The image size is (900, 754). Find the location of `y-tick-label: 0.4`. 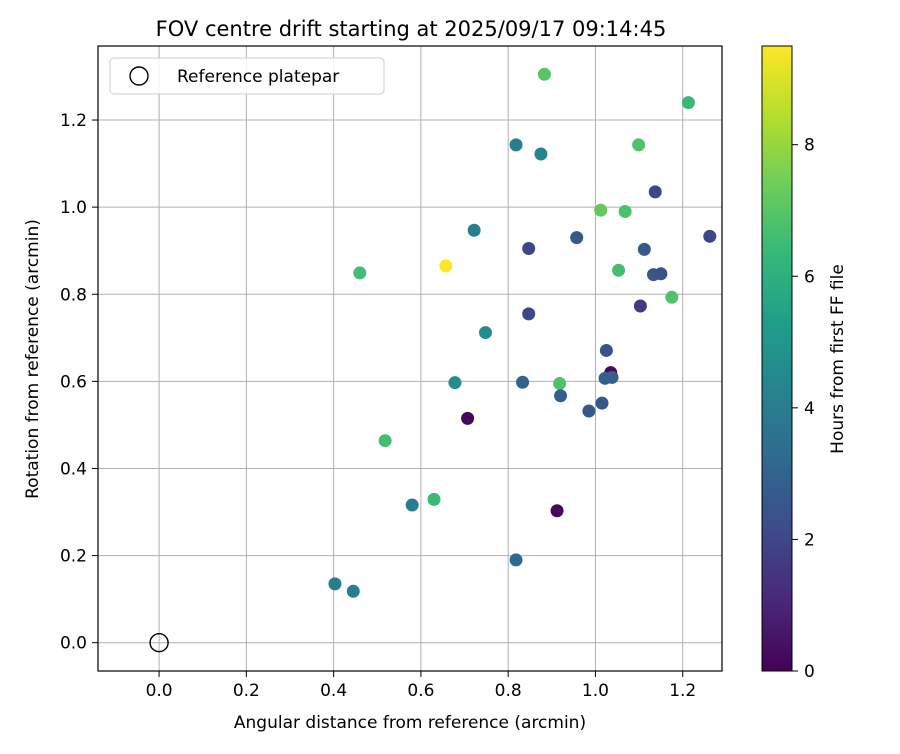

y-tick-label: 0.4 is located at coordinates (73, 469).